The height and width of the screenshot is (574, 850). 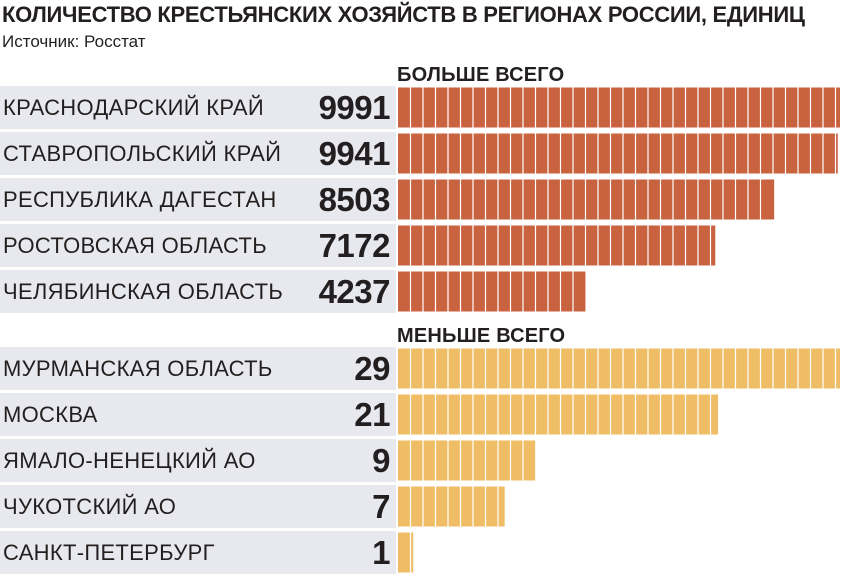 I want to click on table-row: МУРМАНСКАЯ ОБЛАСТЬ 29, so click(x=198, y=368).